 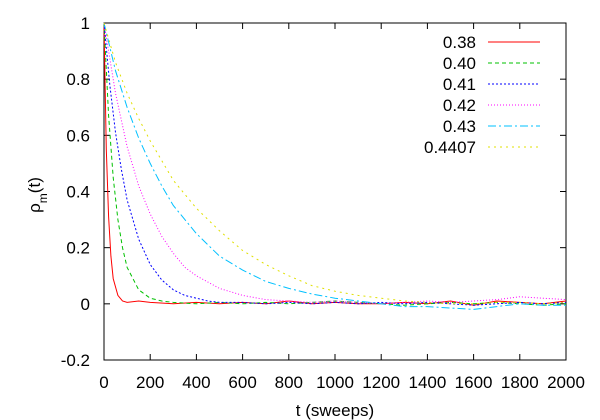 What do you see at coordinates (289, 382) in the screenshot?
I see `x-tick-label: 800` at bounding box center [289, 382].